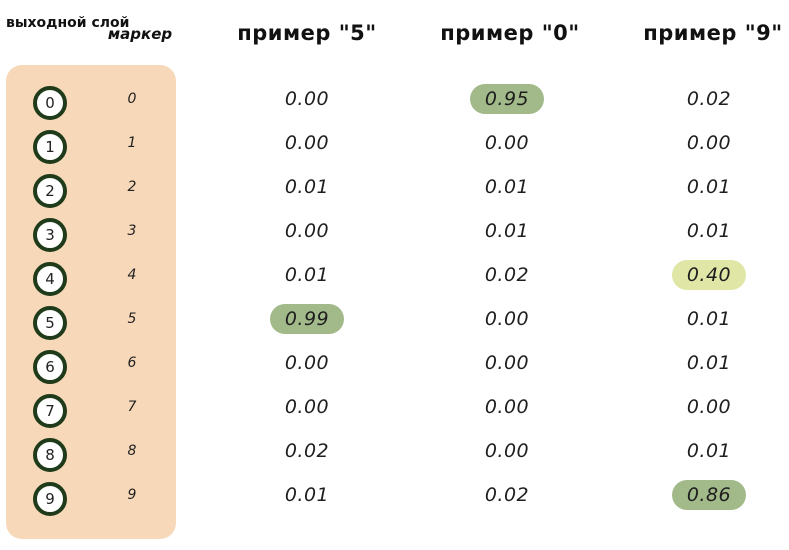 The image size is (789, 550). What do you see at coordinates (394, 190) in the screenshot?
I see `output-row: 2 2 0.01 0.01 0.01` at bounding box center [394, 190].